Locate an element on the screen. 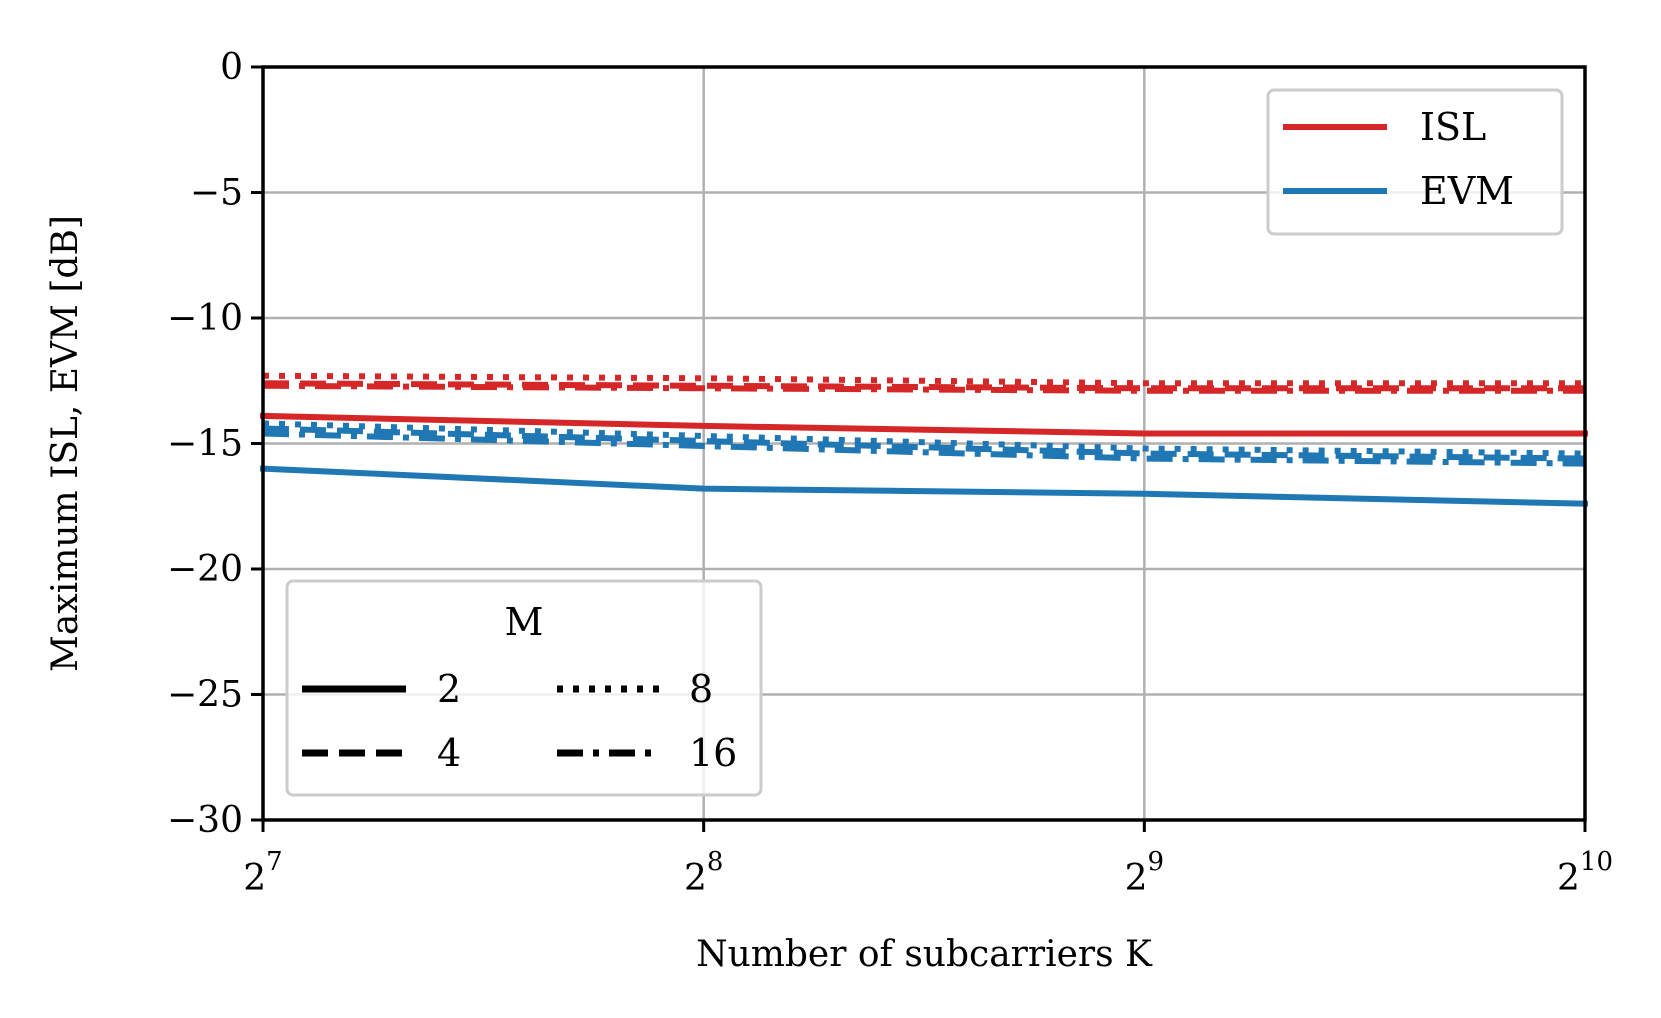 The height and width of the screenshot is (1018, 1661). y-tick-label: −15 is located at coordinates (205, 444).